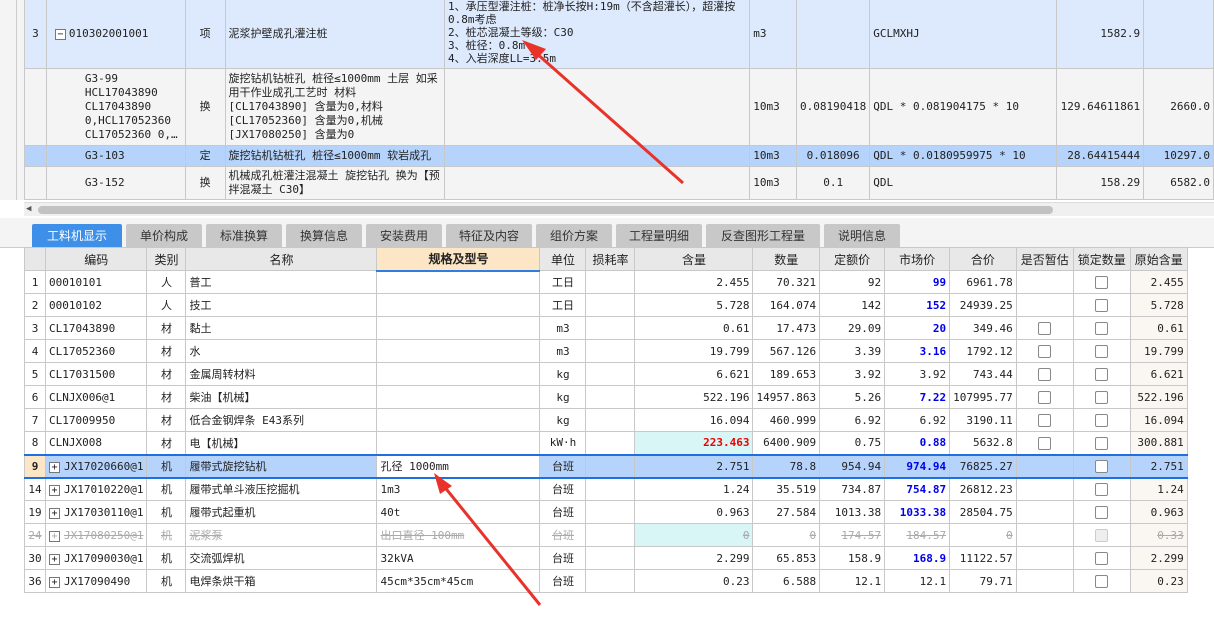 This screenshot has height=641, width=1214. Describe the element at coordinates (29, 209) in the screenshot. I see `scroll-left-icon: ◀` at that location.